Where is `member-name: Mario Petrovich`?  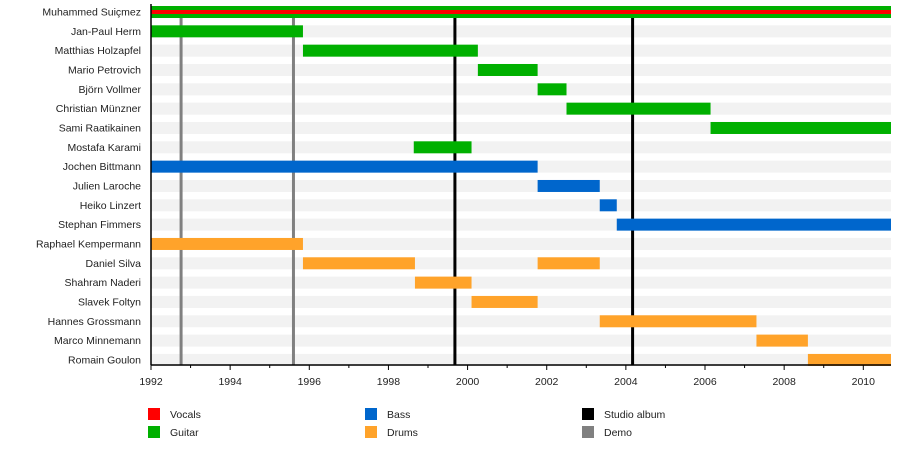
member-name: Mario Petrovich is located at coordinates (104, 70).